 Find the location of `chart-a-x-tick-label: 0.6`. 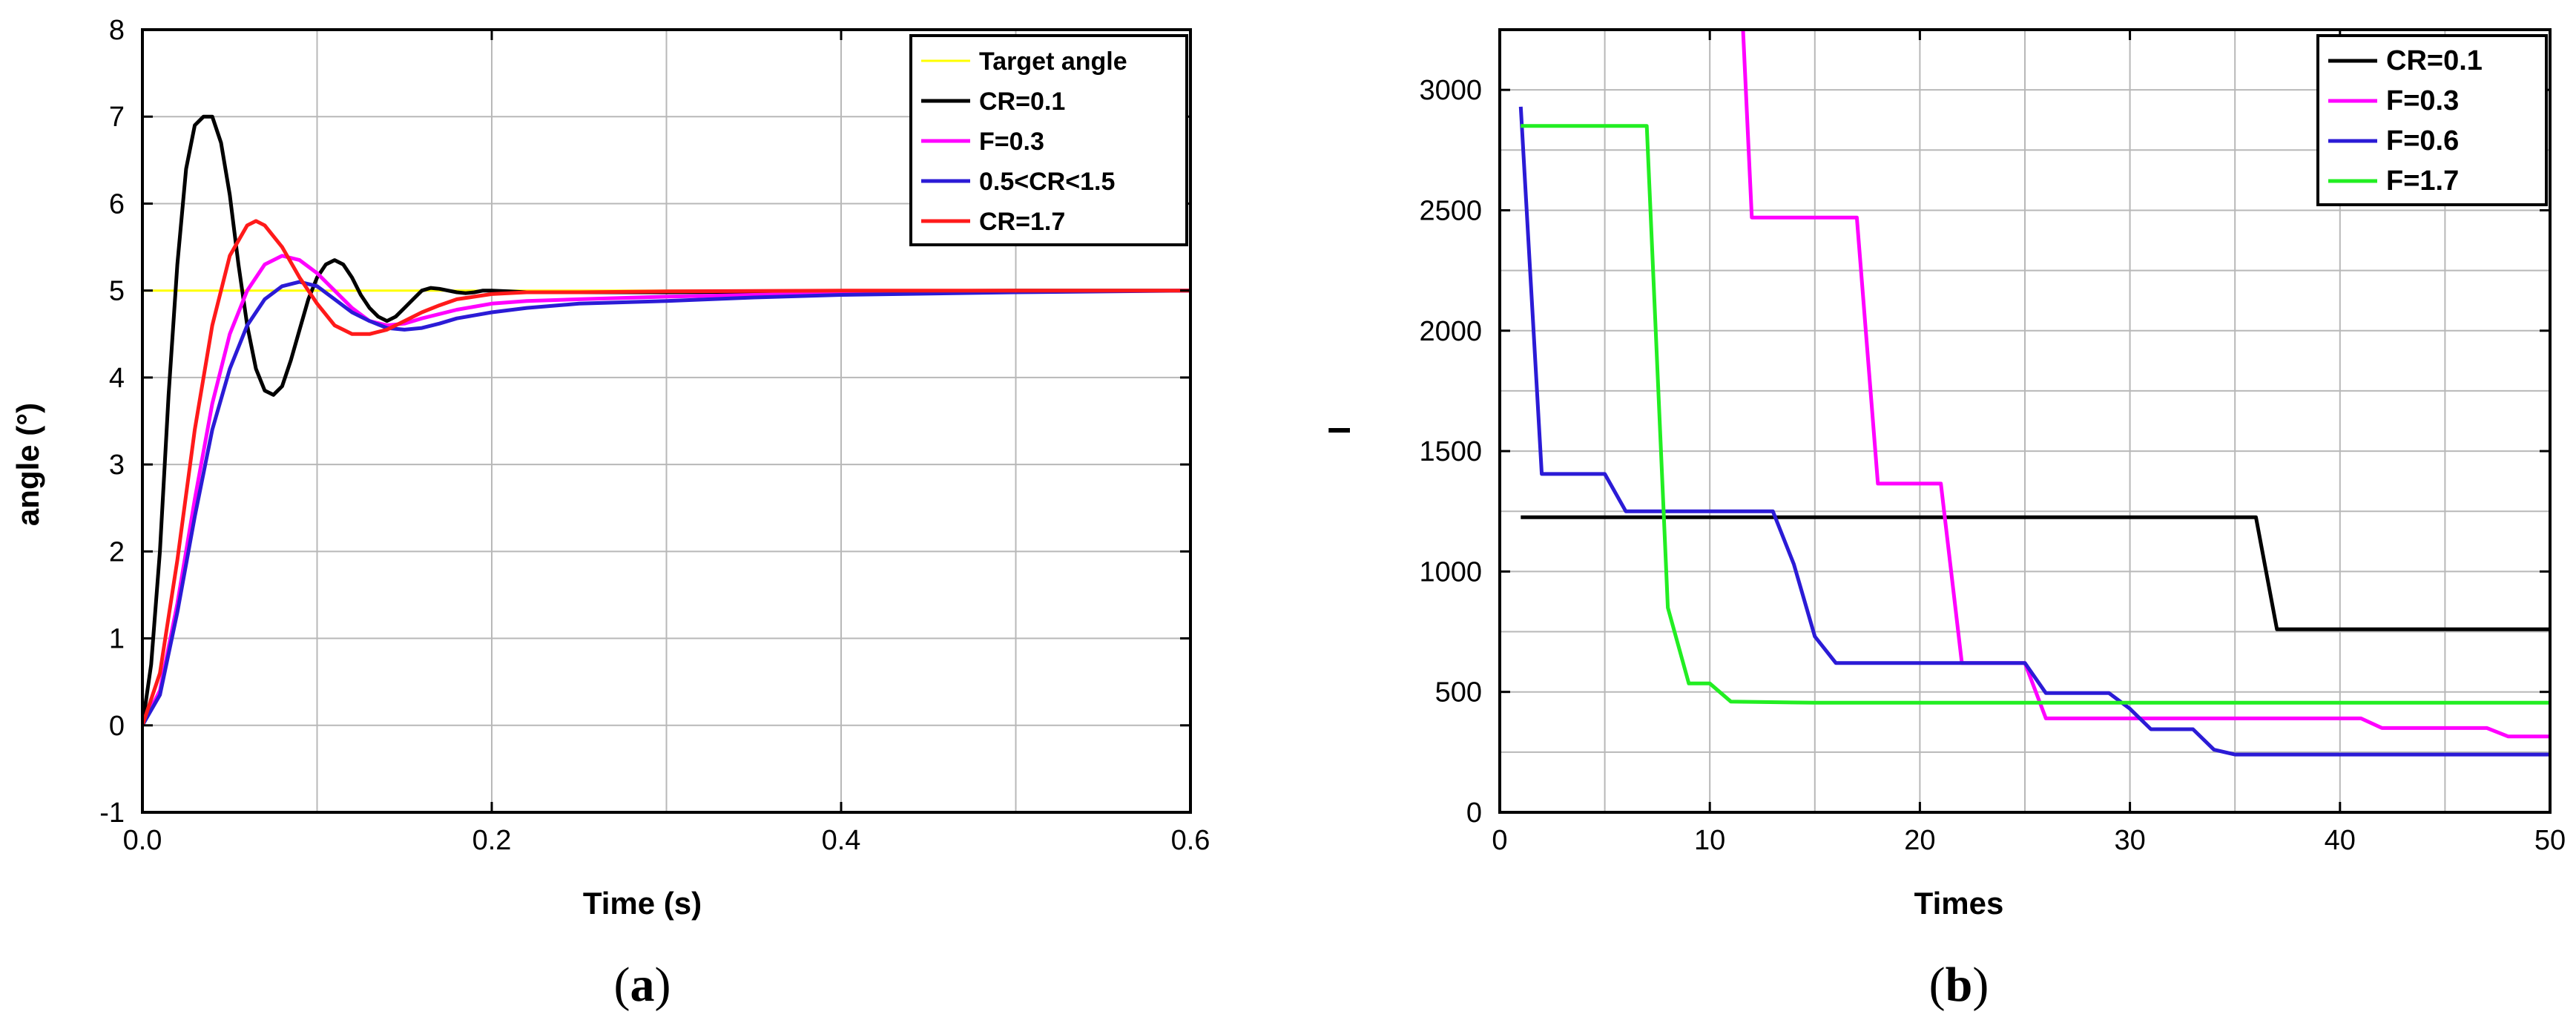

chart-a-x-tick-label: 0.6 is located at coordinates (1191, 840).